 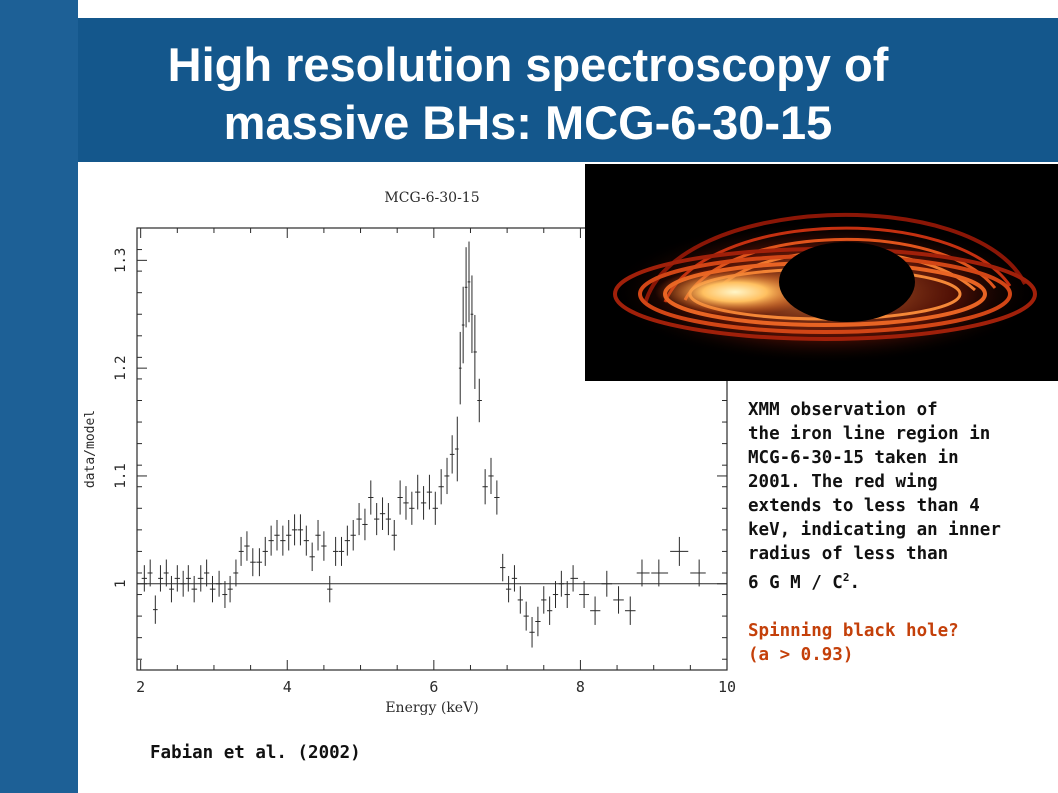 I want to click on notes-spacer, so click(x=898, y=607).